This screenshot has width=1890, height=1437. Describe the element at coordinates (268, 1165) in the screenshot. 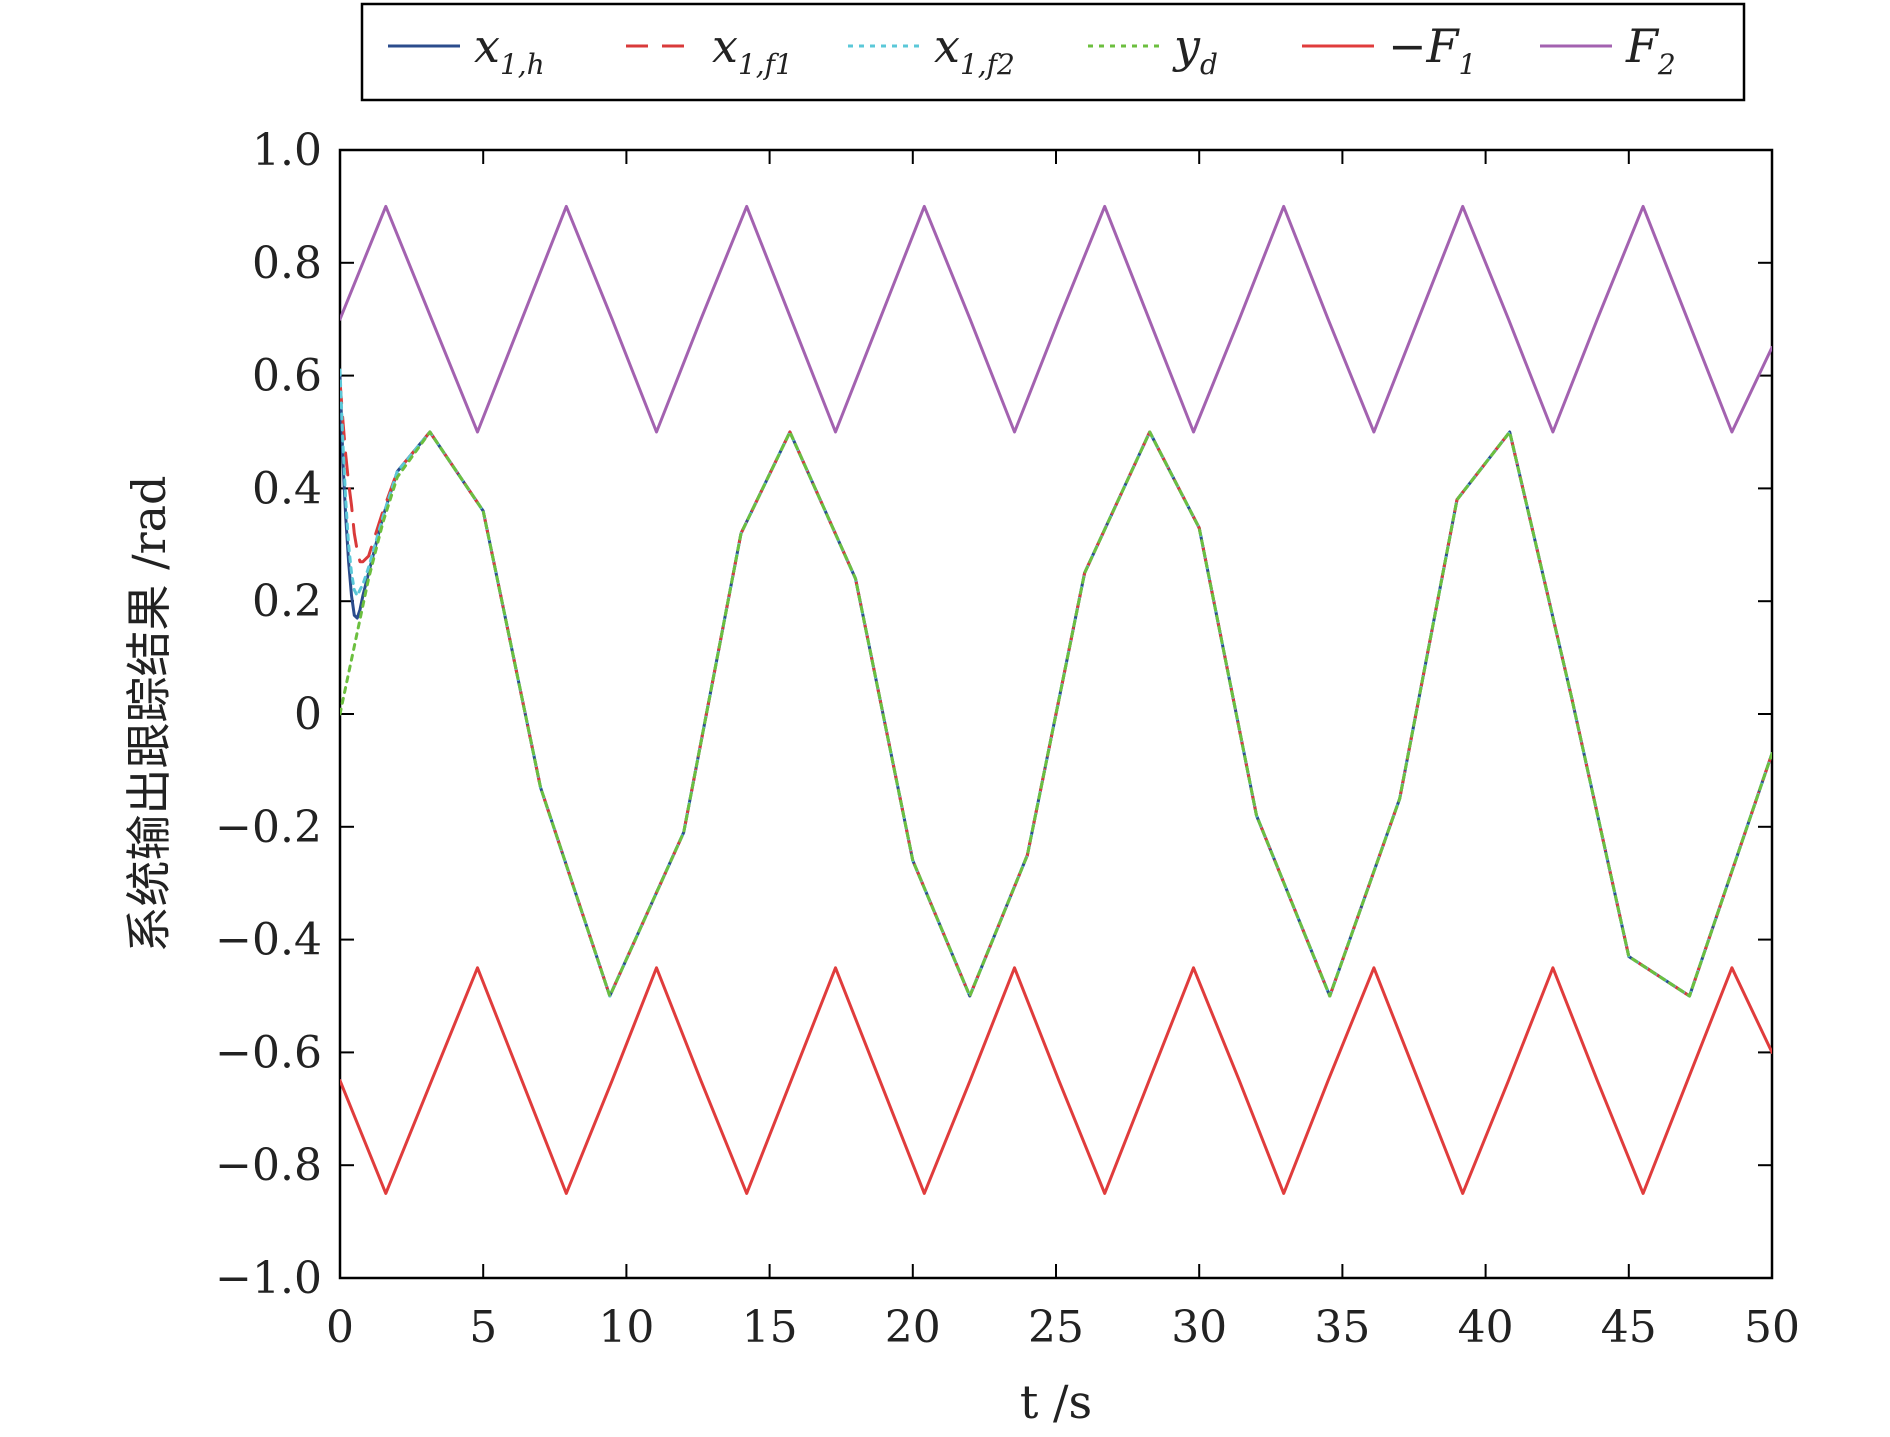

I see `y-tick-label: −0.8` at that location.